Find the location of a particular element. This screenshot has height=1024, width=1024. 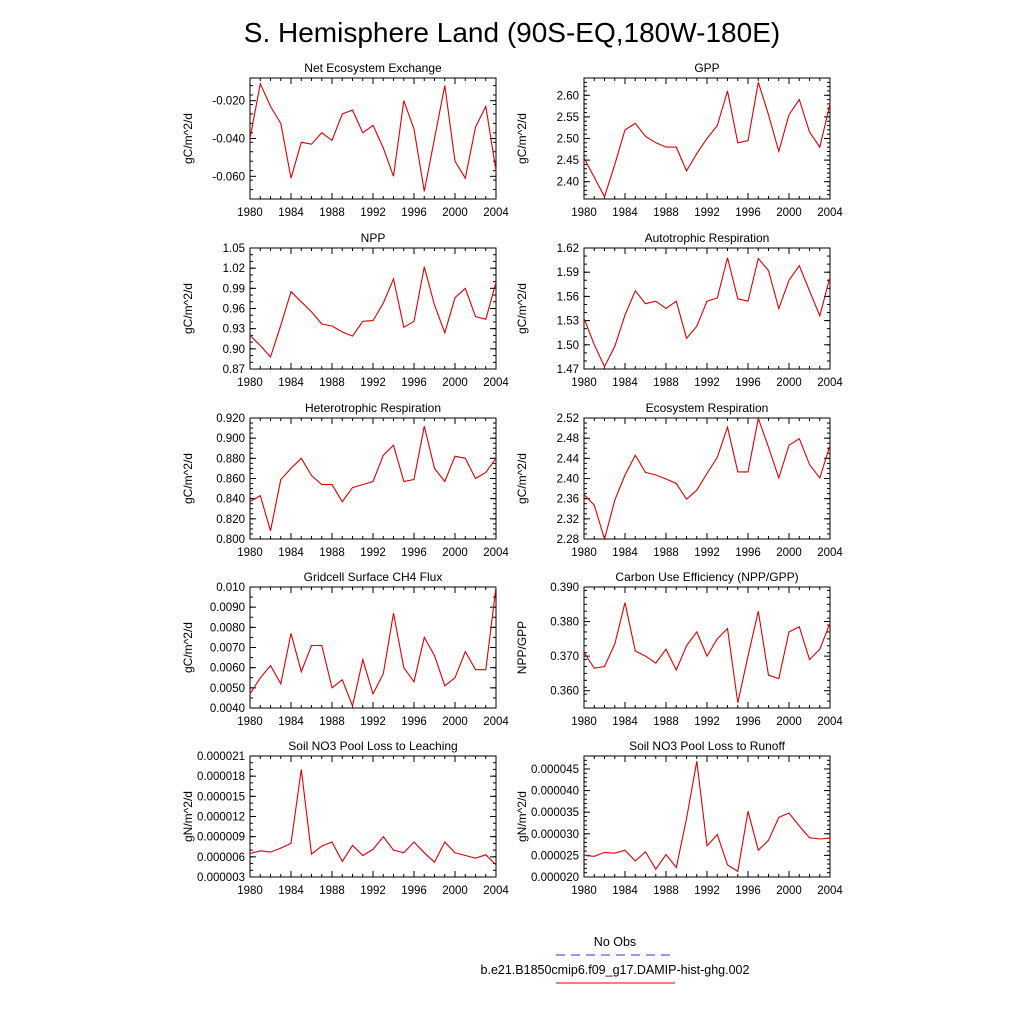

y-tick-label: 0.000025 is located at coordinates (555, 856).